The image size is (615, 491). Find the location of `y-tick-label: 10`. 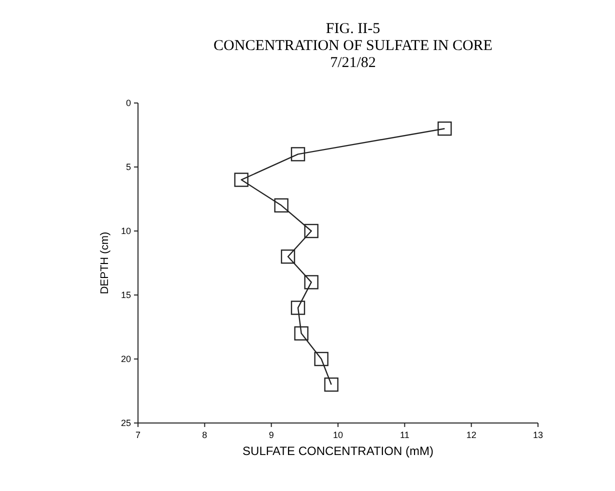

y-tick-label: 10 is located at coordinates (125, 231).